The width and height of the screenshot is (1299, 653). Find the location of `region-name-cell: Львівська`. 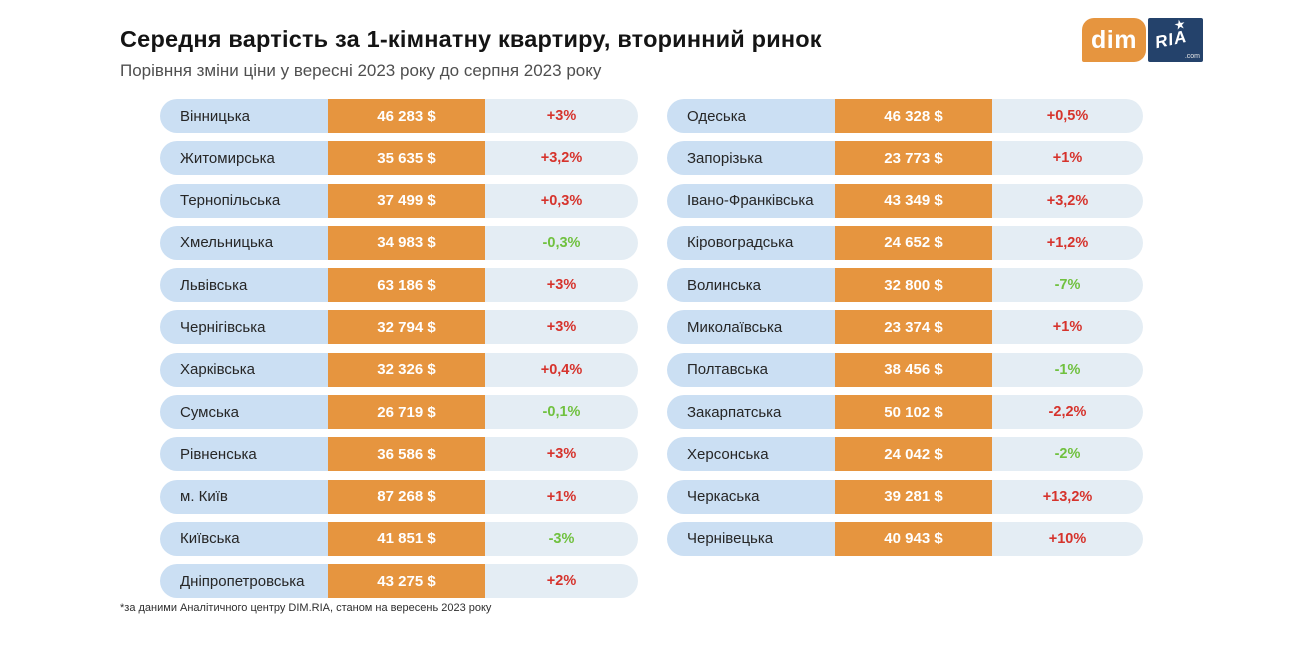

region-name-cell: Львівська is located at coordinates (244, 285).